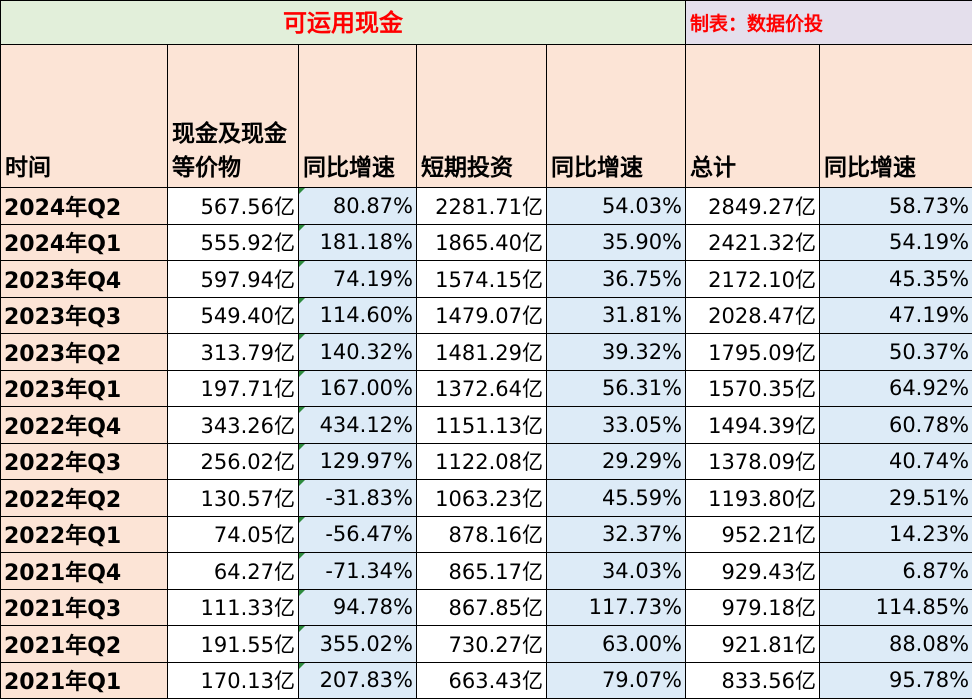 The image size is (972, 700). Describe the element at coordinates (84, 498) in the screenshot. I see `cell-time: 2022年Q2` at that location.